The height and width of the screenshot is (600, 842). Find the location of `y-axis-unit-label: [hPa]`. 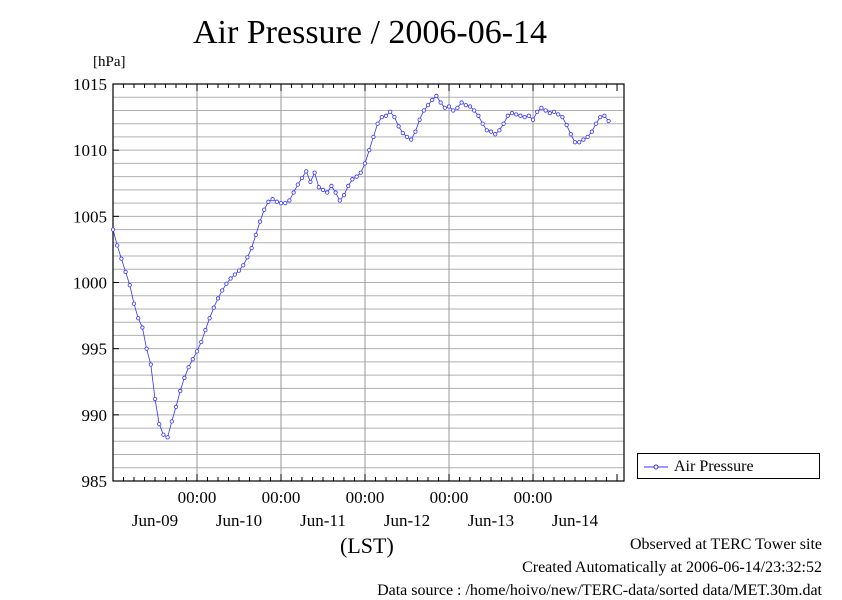

y-axis-unit-label: [hPa] is located at coordinates (109, 62).